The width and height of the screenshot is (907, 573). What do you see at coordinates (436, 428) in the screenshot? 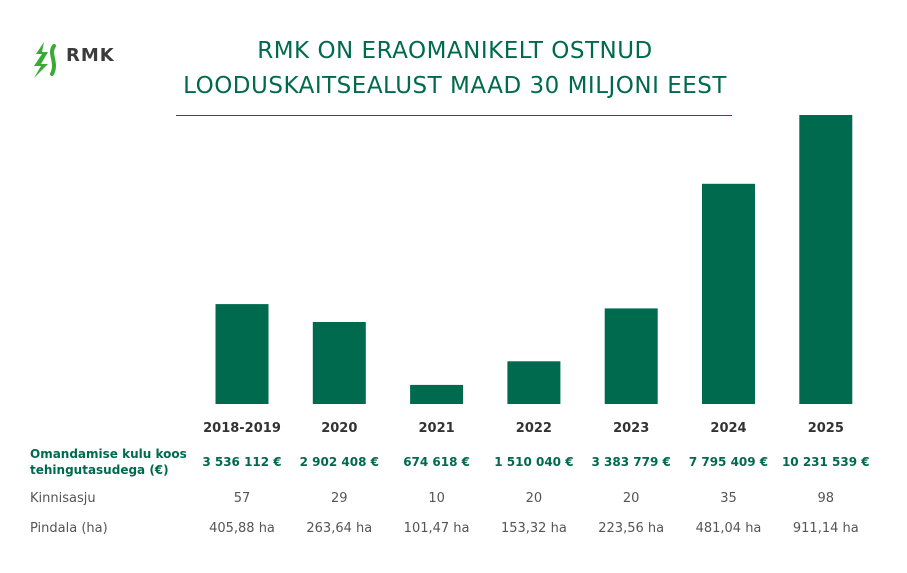
I see `x-tick-label: 2021` at bounding box center [436, 428].